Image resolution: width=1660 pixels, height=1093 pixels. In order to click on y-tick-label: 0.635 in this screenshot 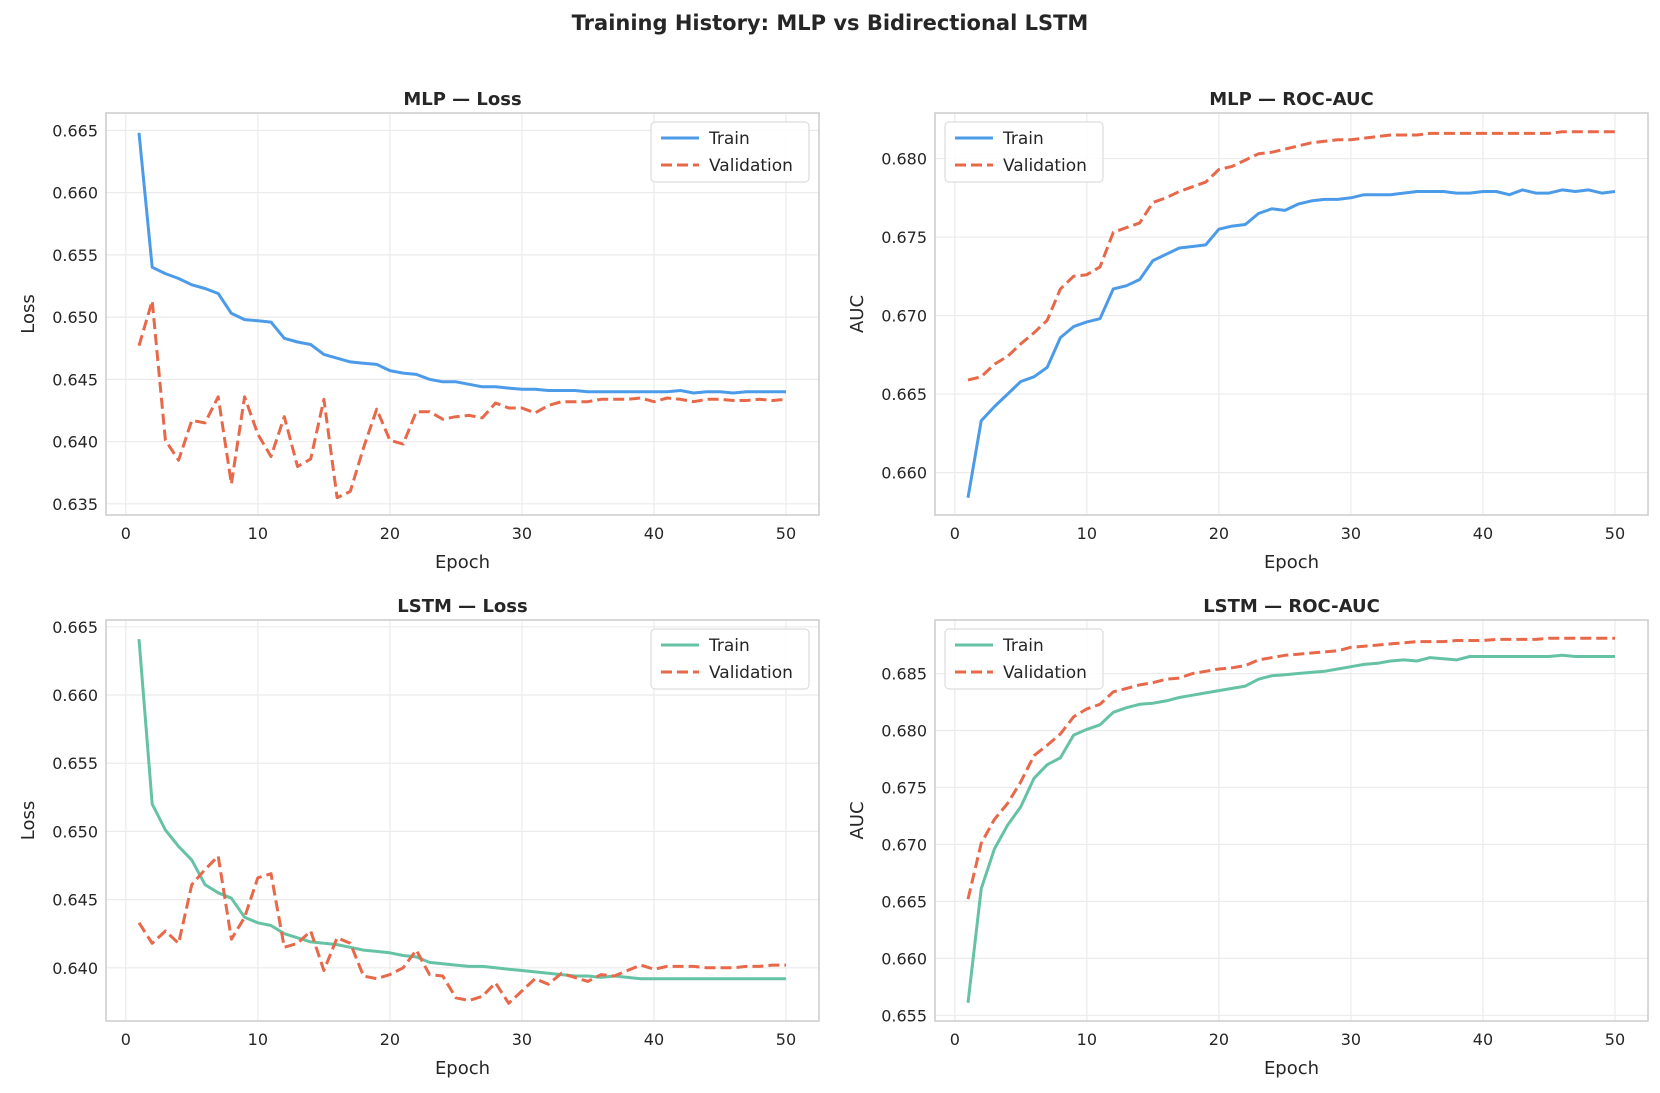, I will do `click(75, 504)`.